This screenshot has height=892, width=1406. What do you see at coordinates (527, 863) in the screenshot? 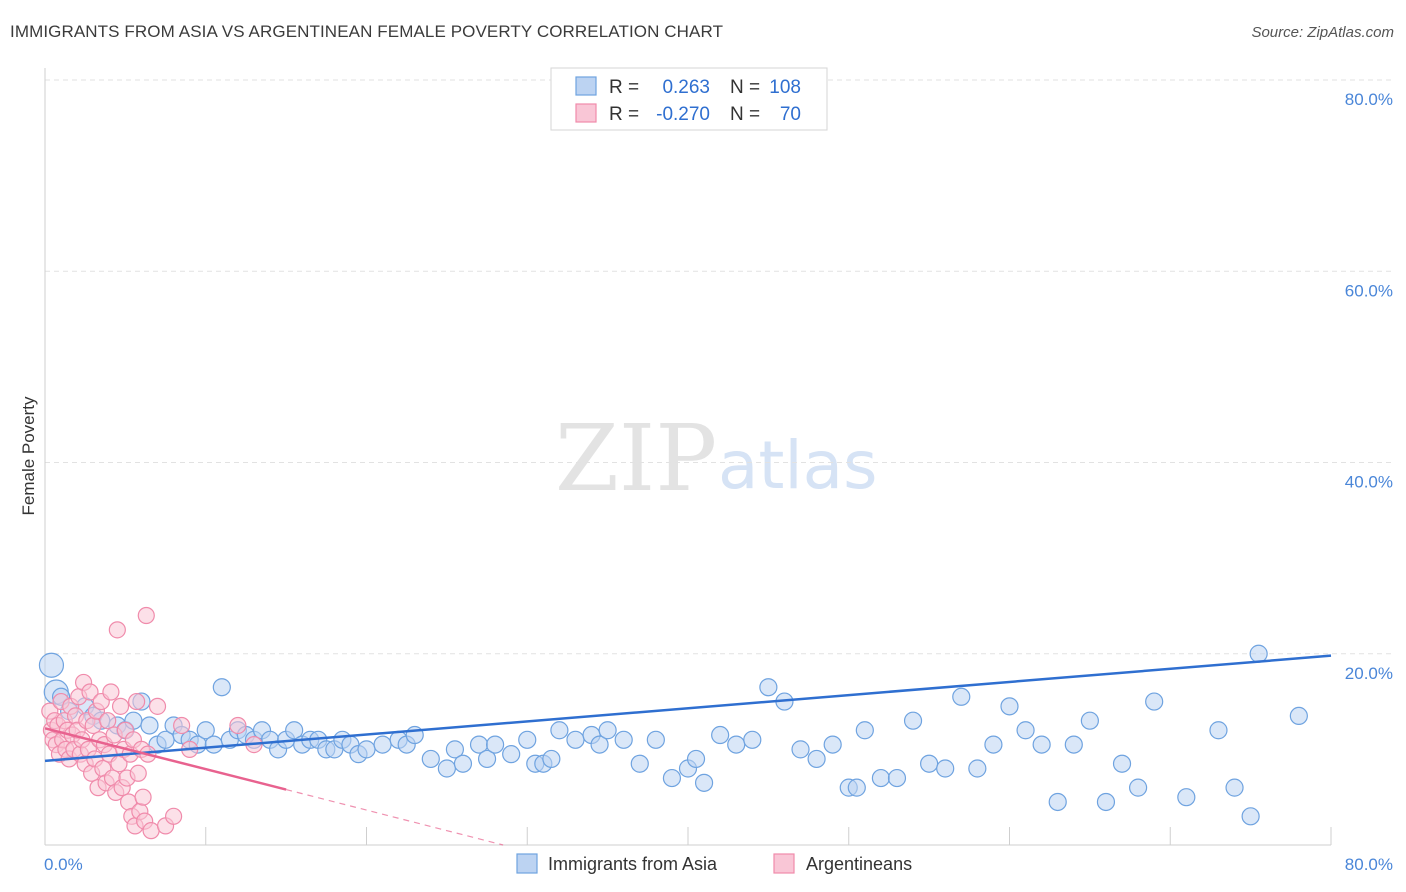
I see `legend-bottom-swatch-asia` at bounding box center [527, 863].